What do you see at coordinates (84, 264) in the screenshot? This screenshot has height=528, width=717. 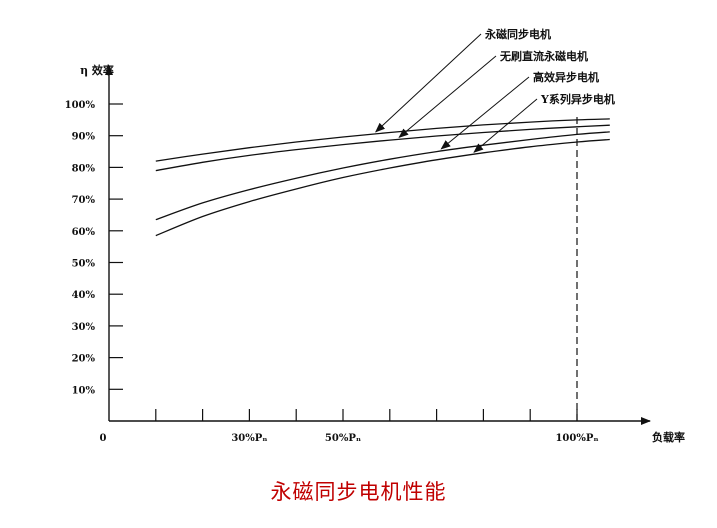 I see `y-tick-label: 50%` at bounding box center [84, 264].